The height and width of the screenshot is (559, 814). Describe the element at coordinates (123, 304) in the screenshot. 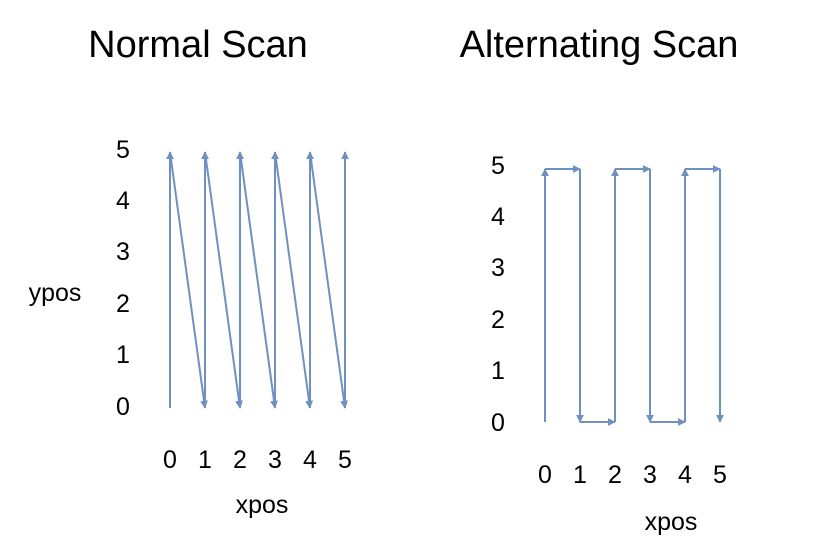

I see `normal-y-tick-2: 2` at that location.